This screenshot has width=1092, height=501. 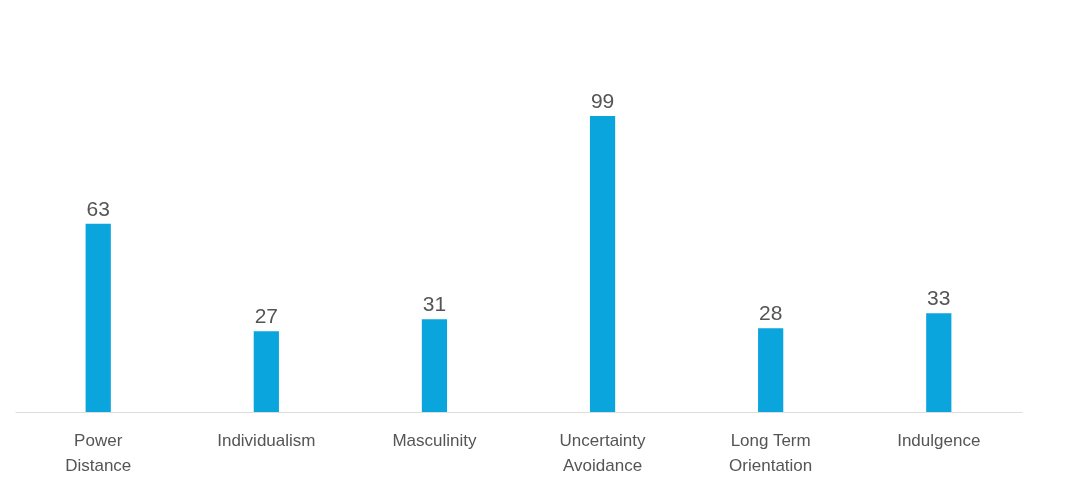 I want to click on data-label: 28, so click(x=770, y=313).